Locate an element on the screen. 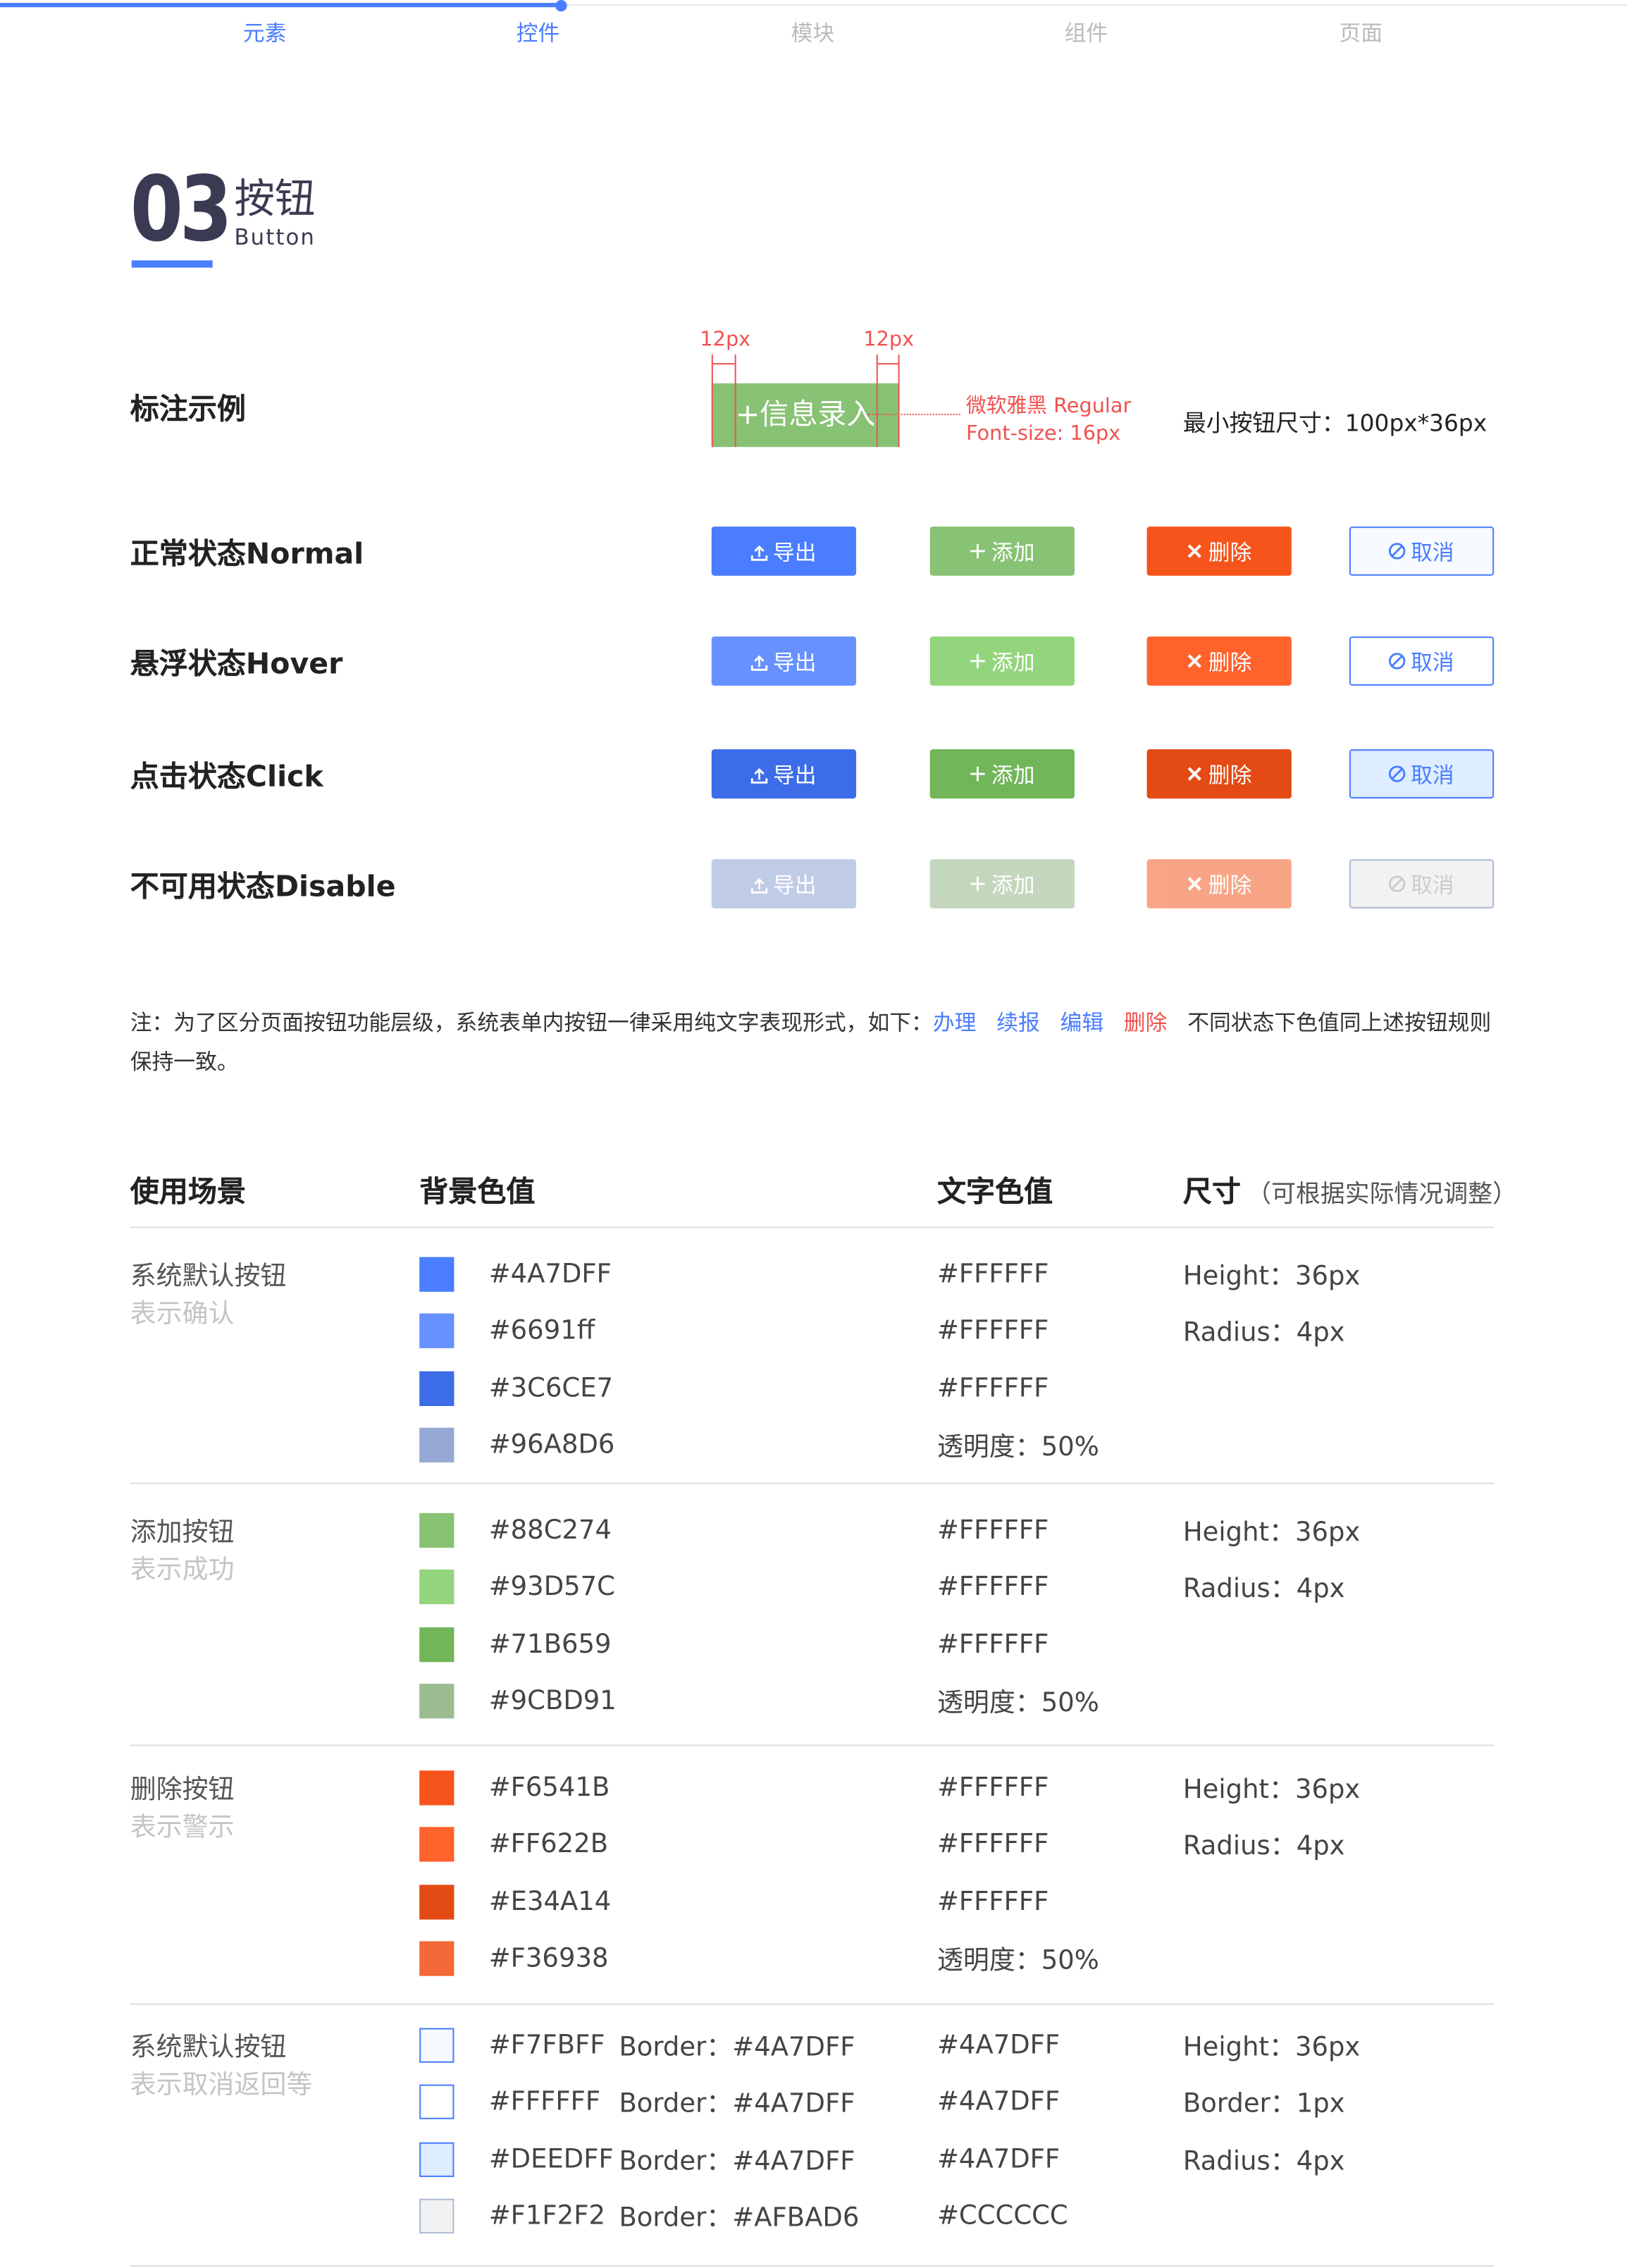 Image resolution: width=1627 pixels, height=2268 pixels. nav-progress is located at coordinates (281, 5).